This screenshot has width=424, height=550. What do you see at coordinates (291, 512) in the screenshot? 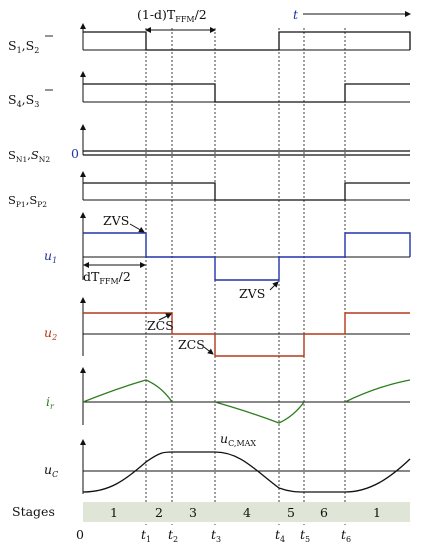
I see `stage-5: 5` at bounding box center [291, 512].